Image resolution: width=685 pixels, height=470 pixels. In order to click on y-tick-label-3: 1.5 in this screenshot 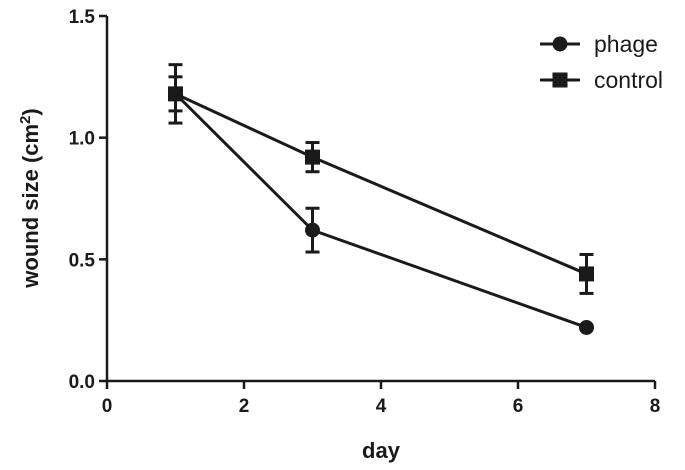, I will do `click(82, 17)`.